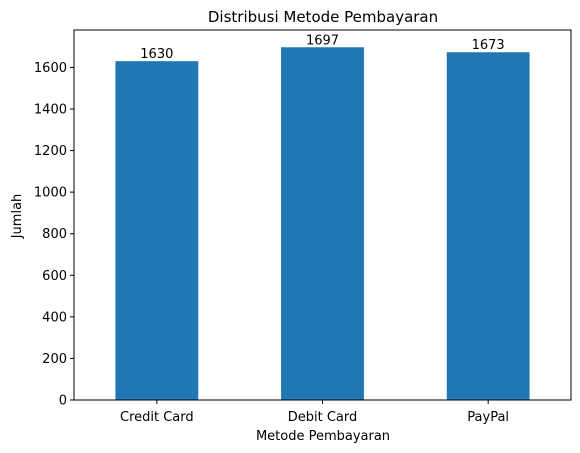 The width and height of the screenshot is (580, 453). I want to click on x-tick-label: PayPal, so click(488, 417).